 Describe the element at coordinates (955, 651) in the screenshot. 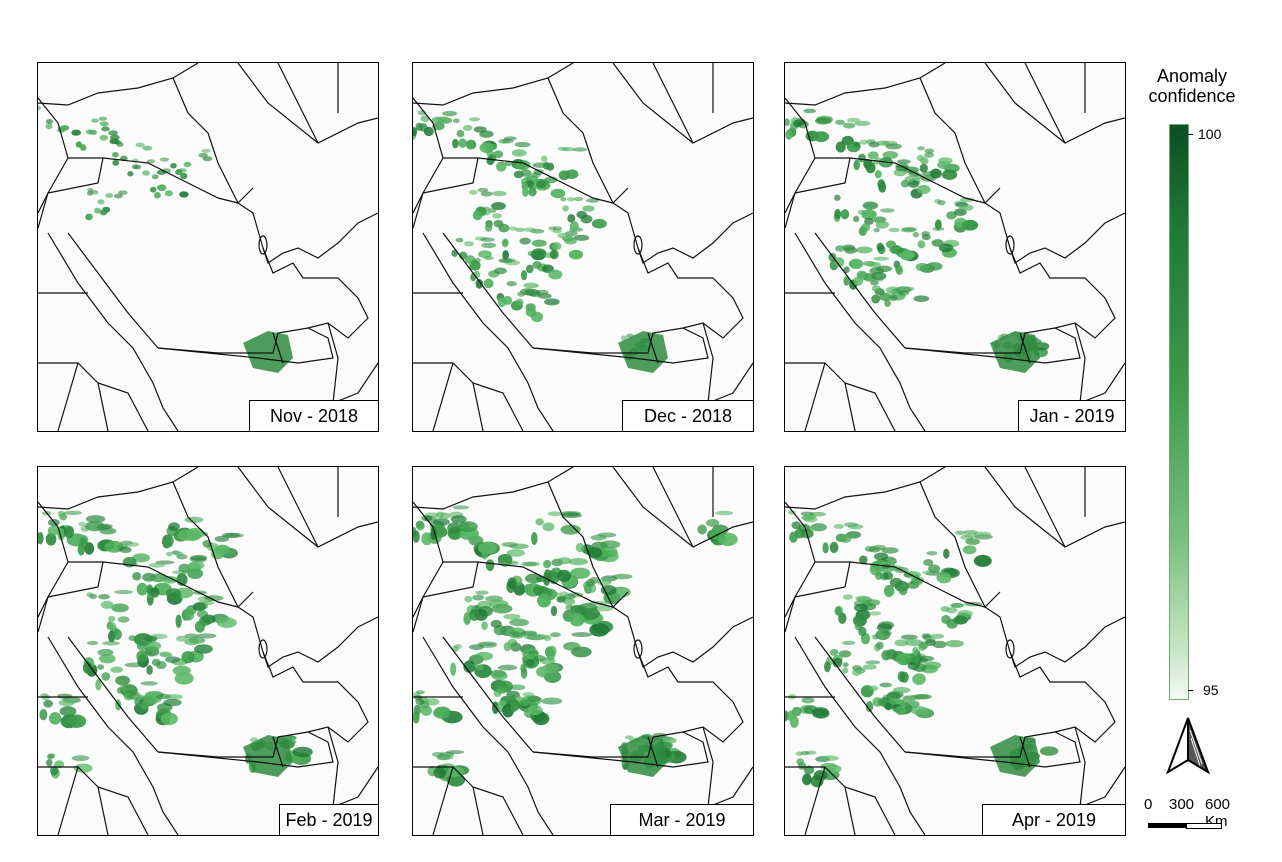

I see `map-canvas` at that location.